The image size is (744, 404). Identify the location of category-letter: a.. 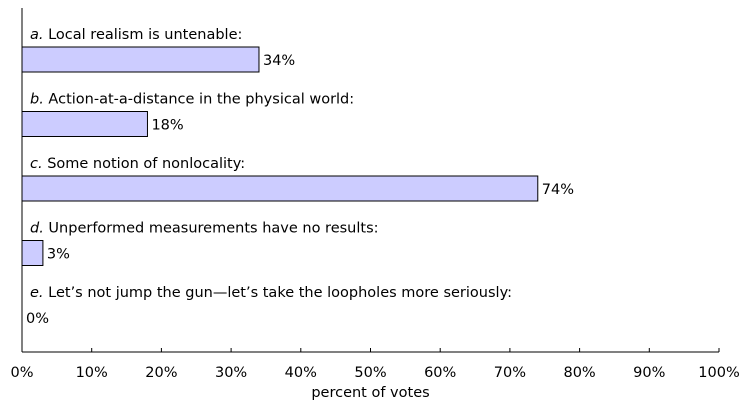
(37, 35).